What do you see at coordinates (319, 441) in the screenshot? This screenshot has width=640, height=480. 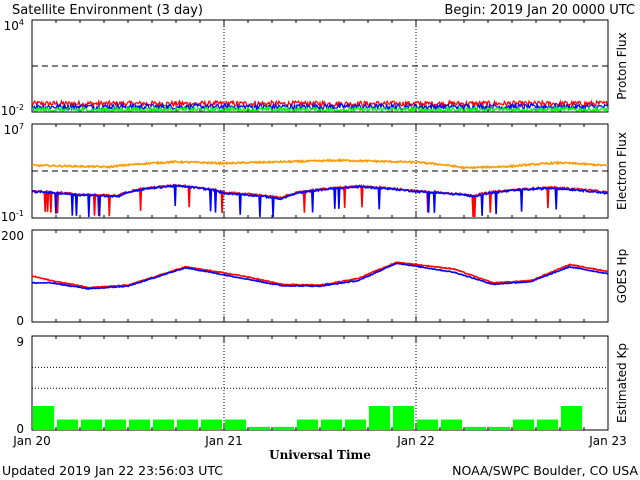 I see `x-axis-tick-labels: Jan 20 Jan 21 Jan 22 Jan 23` at bounding box center [319, 441].